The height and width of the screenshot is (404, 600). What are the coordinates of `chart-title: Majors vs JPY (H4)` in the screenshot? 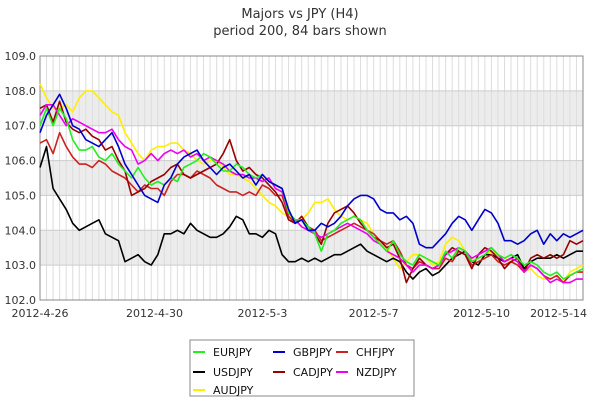 It's located at (299, 14).